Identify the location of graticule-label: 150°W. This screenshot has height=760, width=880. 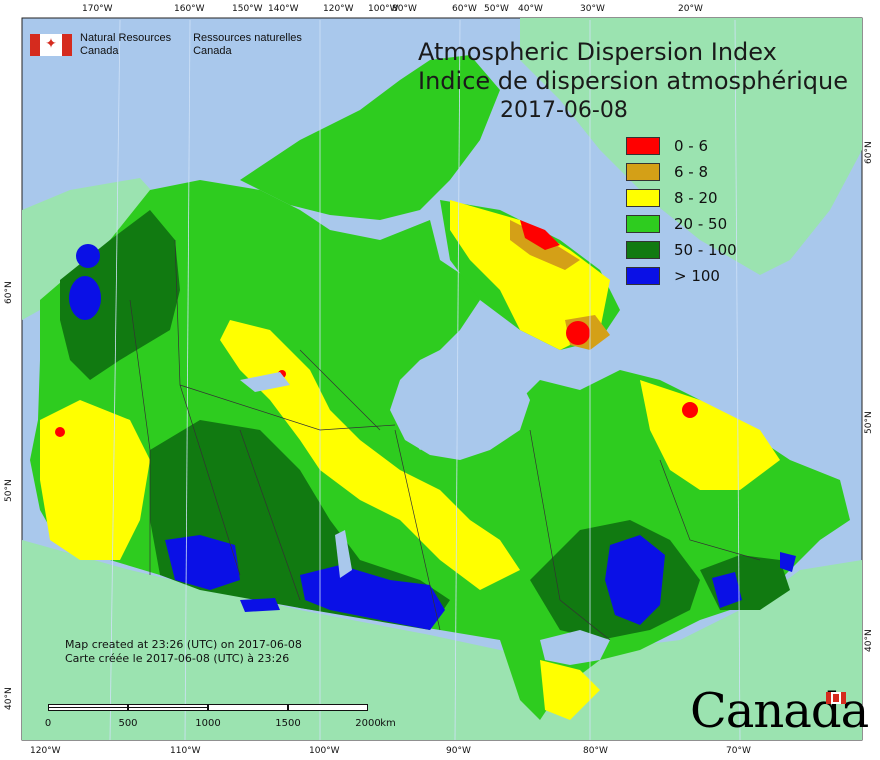
(247, 9).